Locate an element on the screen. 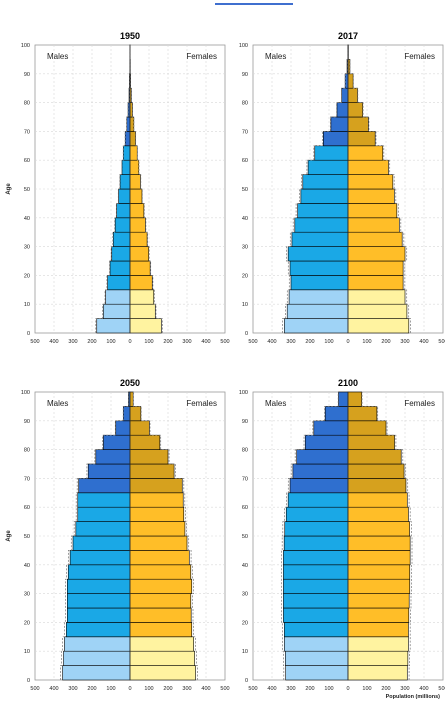  females-label: Females is located at coordinates (201, 56).